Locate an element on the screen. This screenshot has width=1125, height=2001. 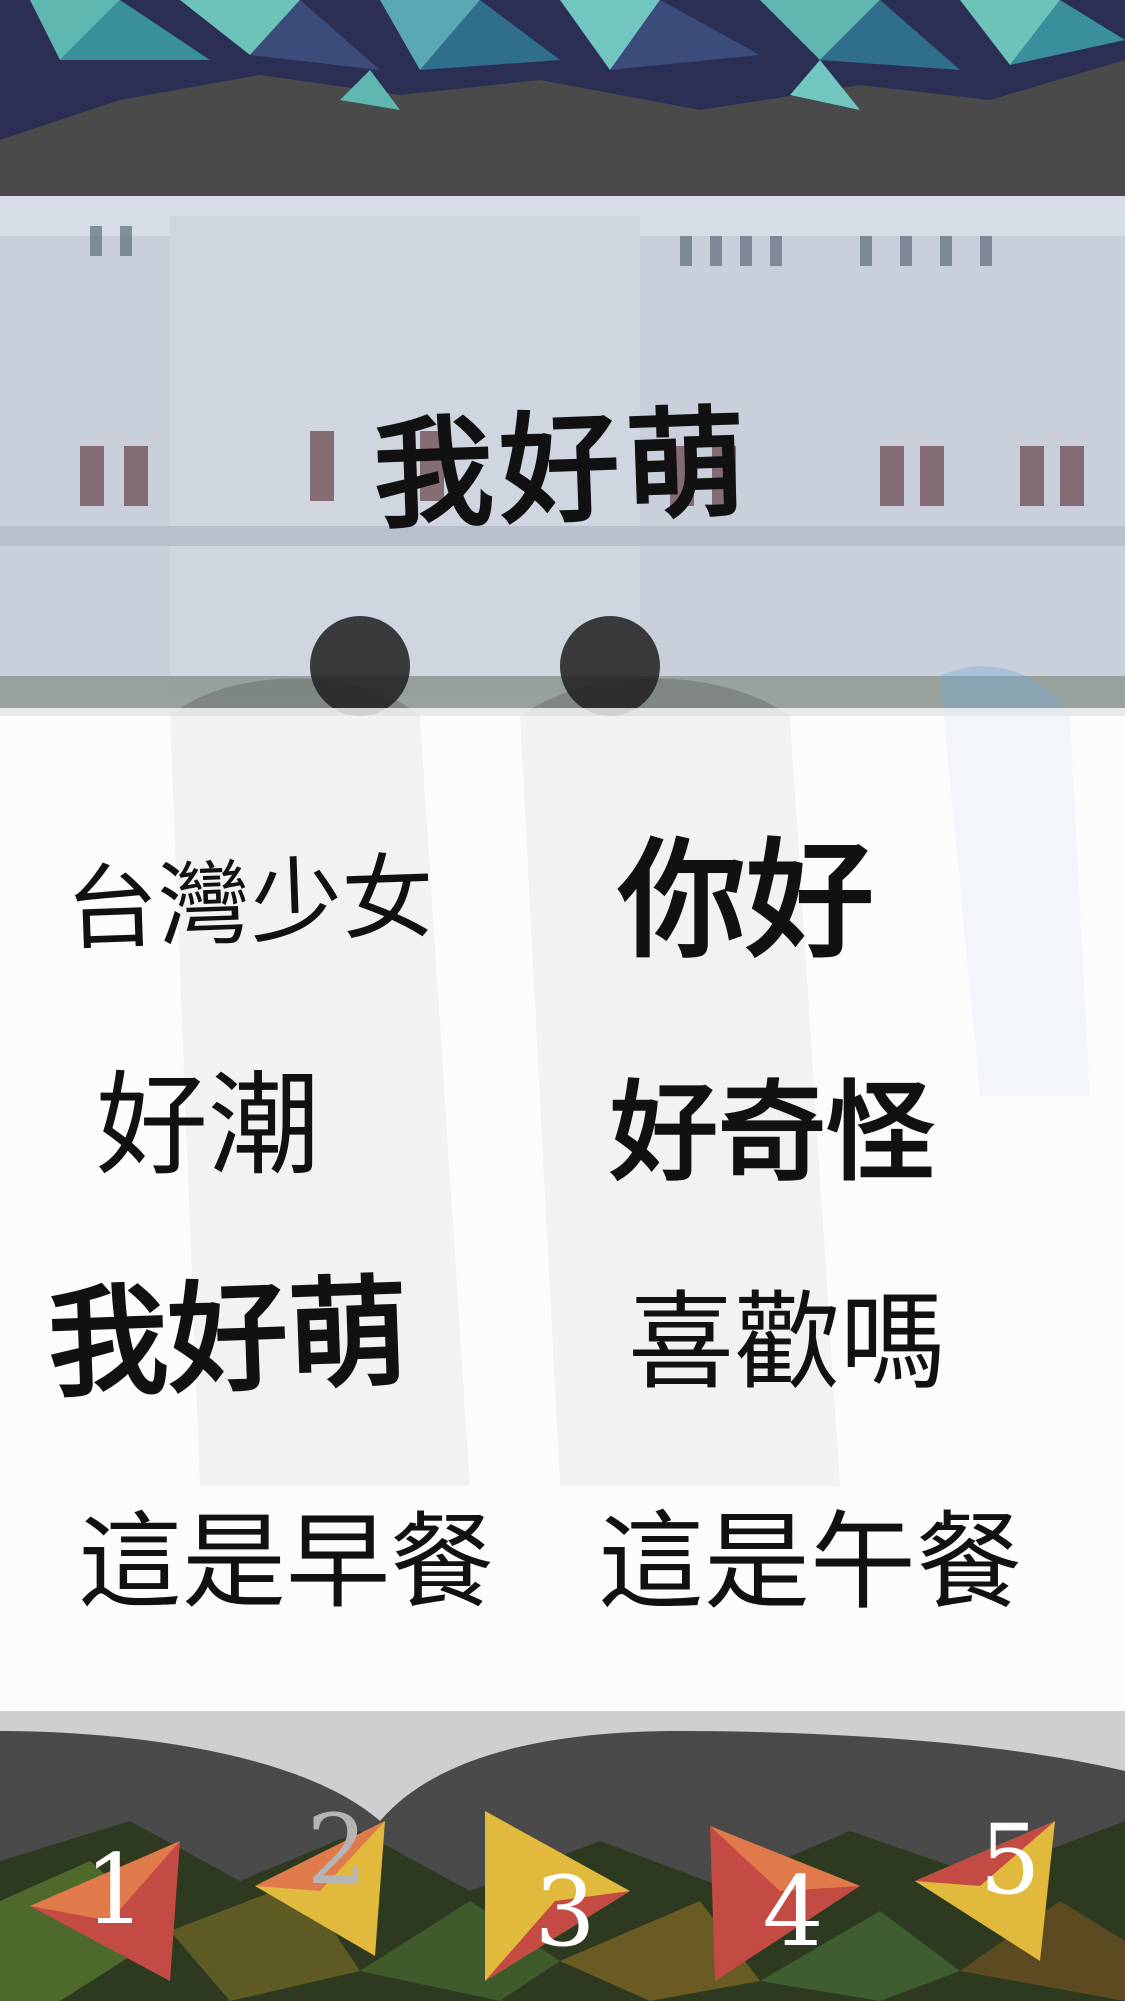
sticker-this-is-breakfast: 這是早餐 is located at coordinates (286, 1562).